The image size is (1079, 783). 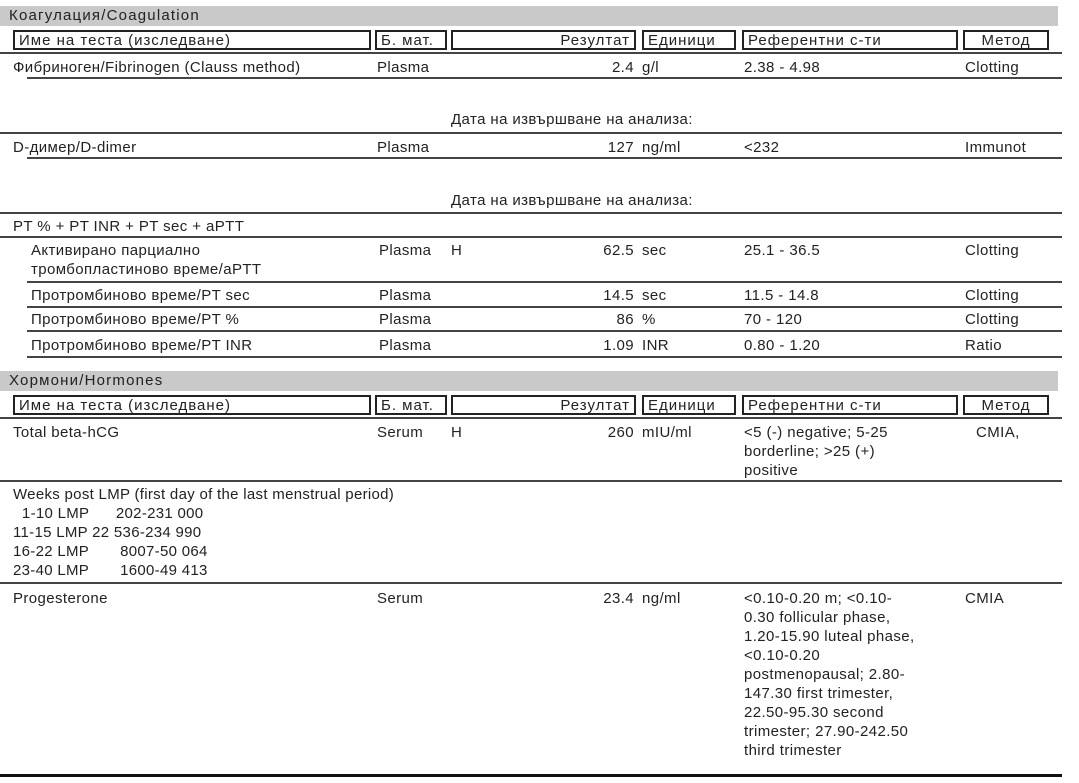 I want to click on units: INR, so click(x=656, y=345).